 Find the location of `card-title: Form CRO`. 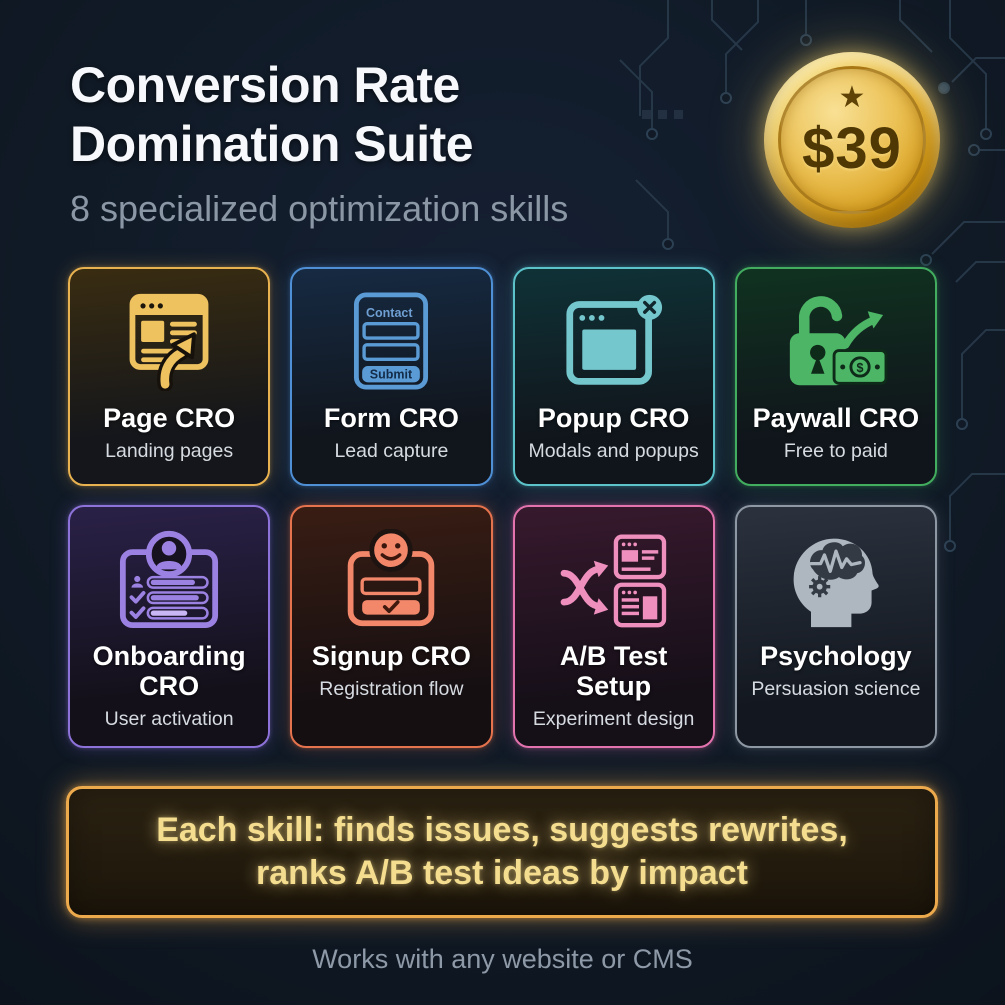

card-title: Form CRO is located at coordinates (391, 418).